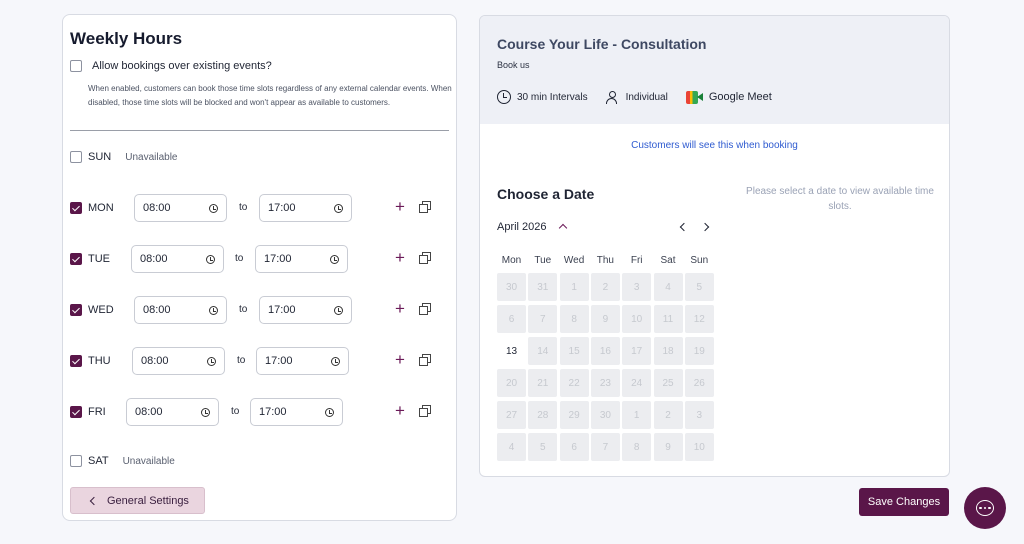  I want to click on next-month-icon, so click(705, 227).